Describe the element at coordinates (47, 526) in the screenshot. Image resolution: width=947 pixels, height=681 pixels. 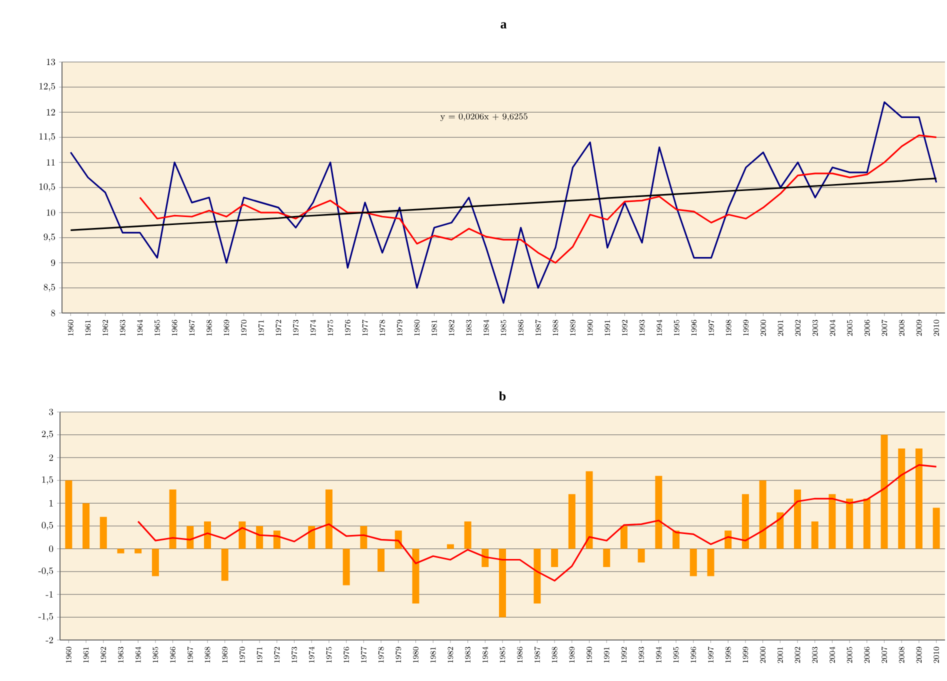
I see `y-tick-label: 0,5` at that location.